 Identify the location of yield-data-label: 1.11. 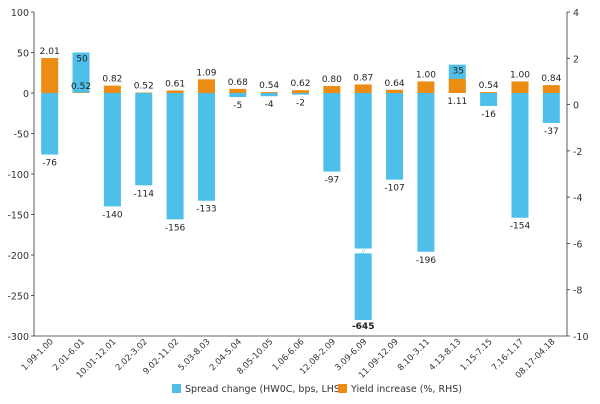
(457, 102).